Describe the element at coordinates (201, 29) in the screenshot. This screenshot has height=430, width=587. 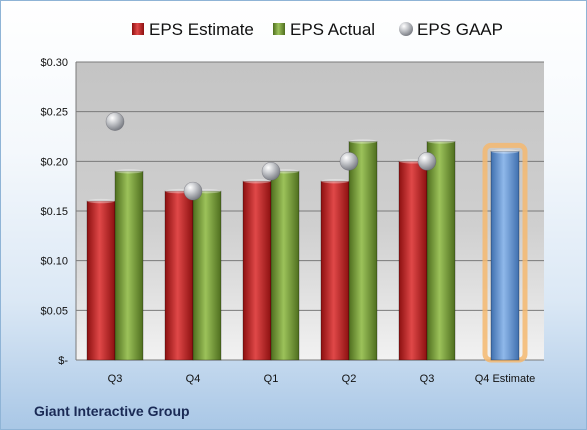
I see `legend-label: EPS Estimate` at that location.